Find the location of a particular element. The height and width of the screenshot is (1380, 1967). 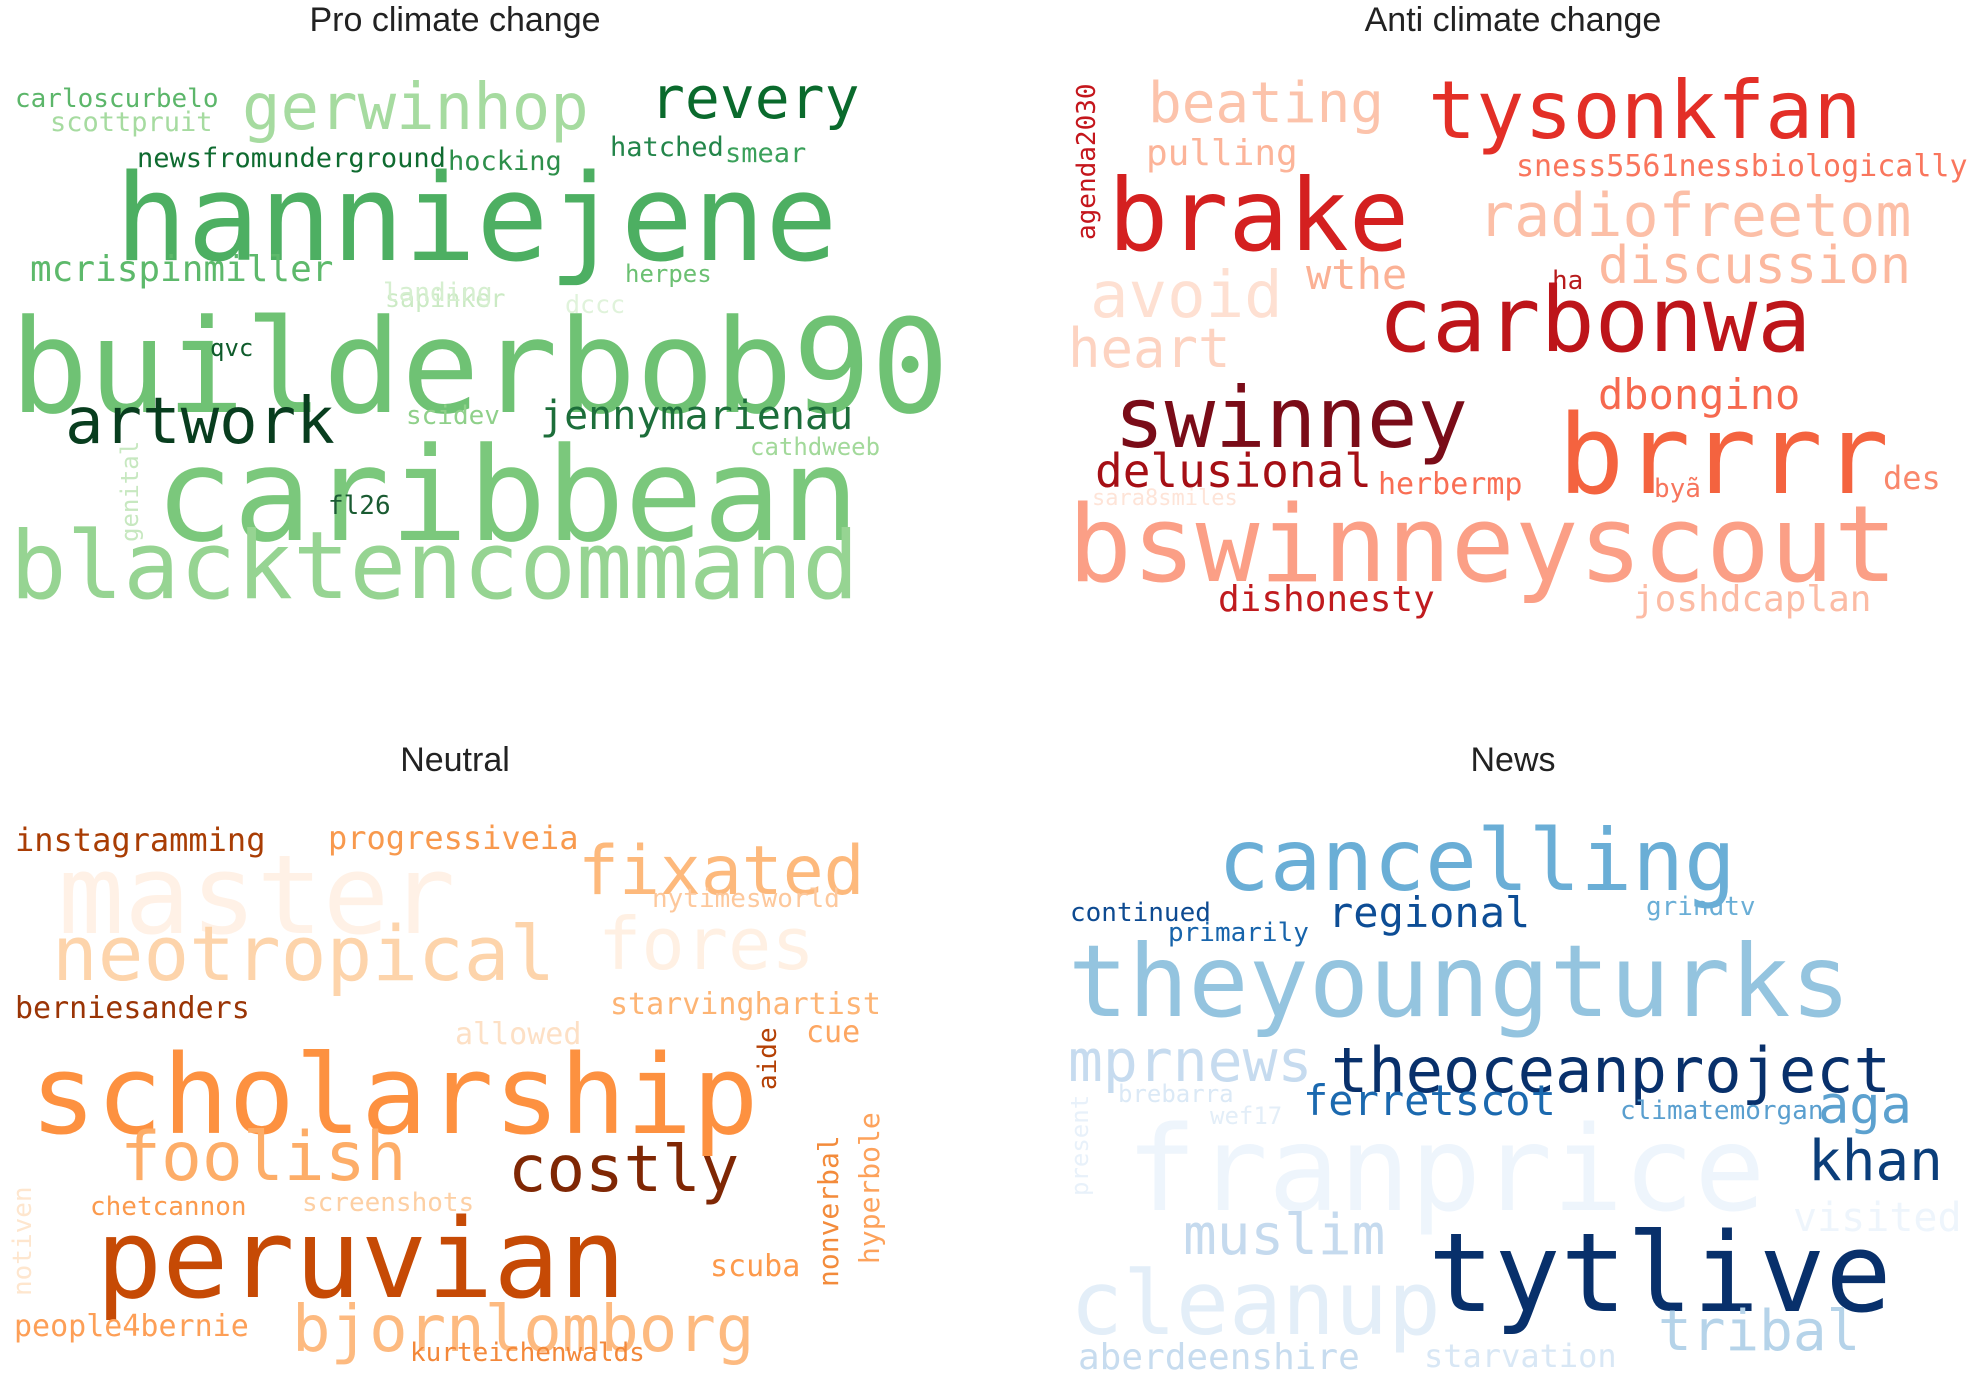

word: kurteichenwalds is located at coordinates (527, 1353).